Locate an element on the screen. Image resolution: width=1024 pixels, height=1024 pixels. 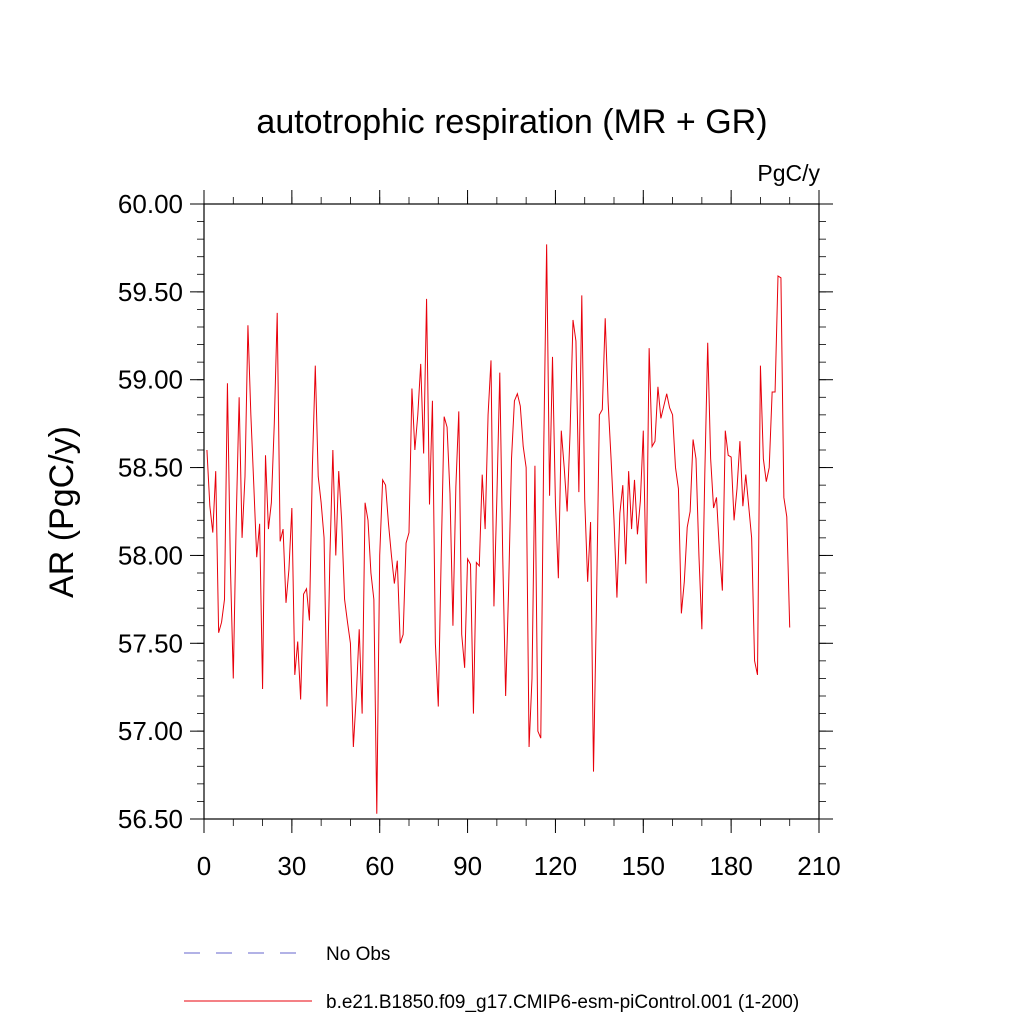
y-axis-label: AR (PgC/y) is located at coordinates (62, 512).